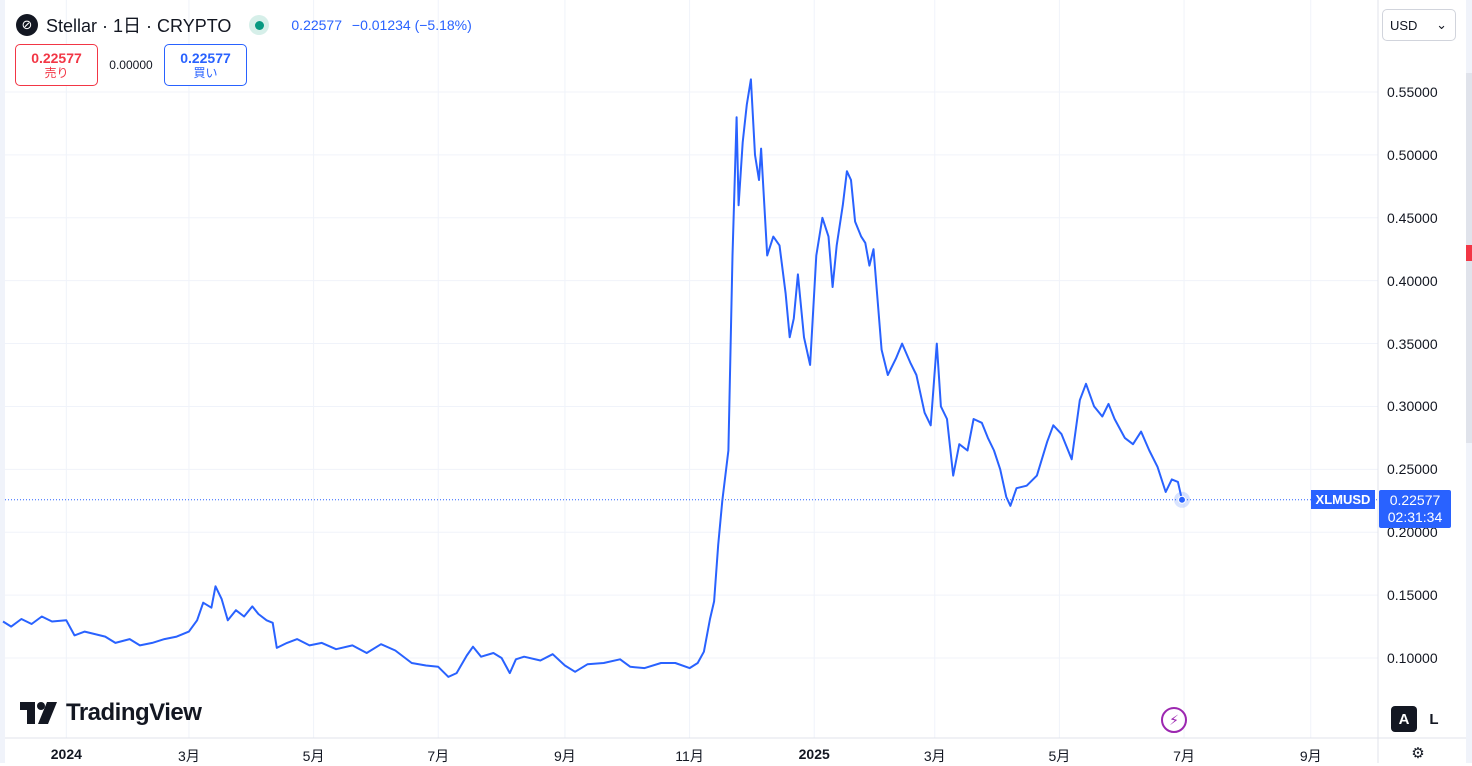 The width and height of the screenshot is (1472, 766). What do you see at coordinates (1412, 280) in the screenshot?
I see `price-tick-label: 0.40000` at bounding box center [1412, 280].